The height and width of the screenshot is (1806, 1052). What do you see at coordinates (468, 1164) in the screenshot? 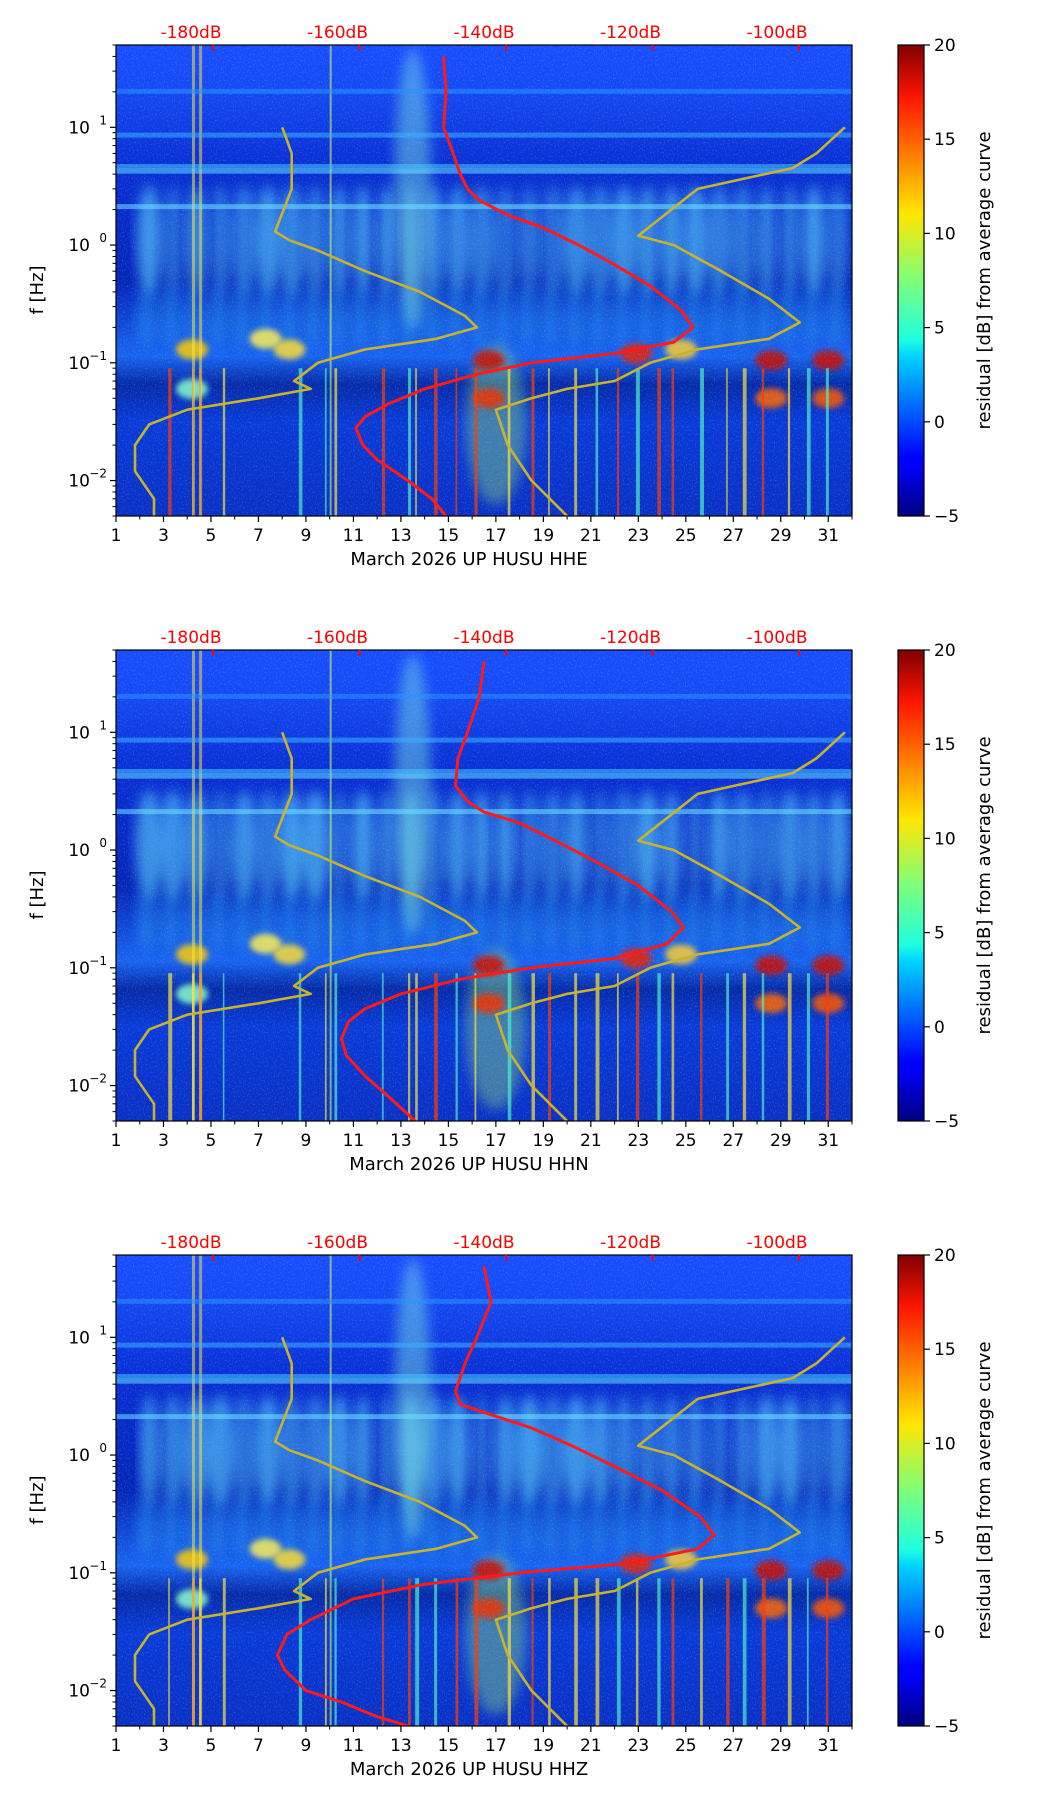
I see `x-axis-label: March 2026 UP HUSU HHN` at bounding box center [468, 1164].